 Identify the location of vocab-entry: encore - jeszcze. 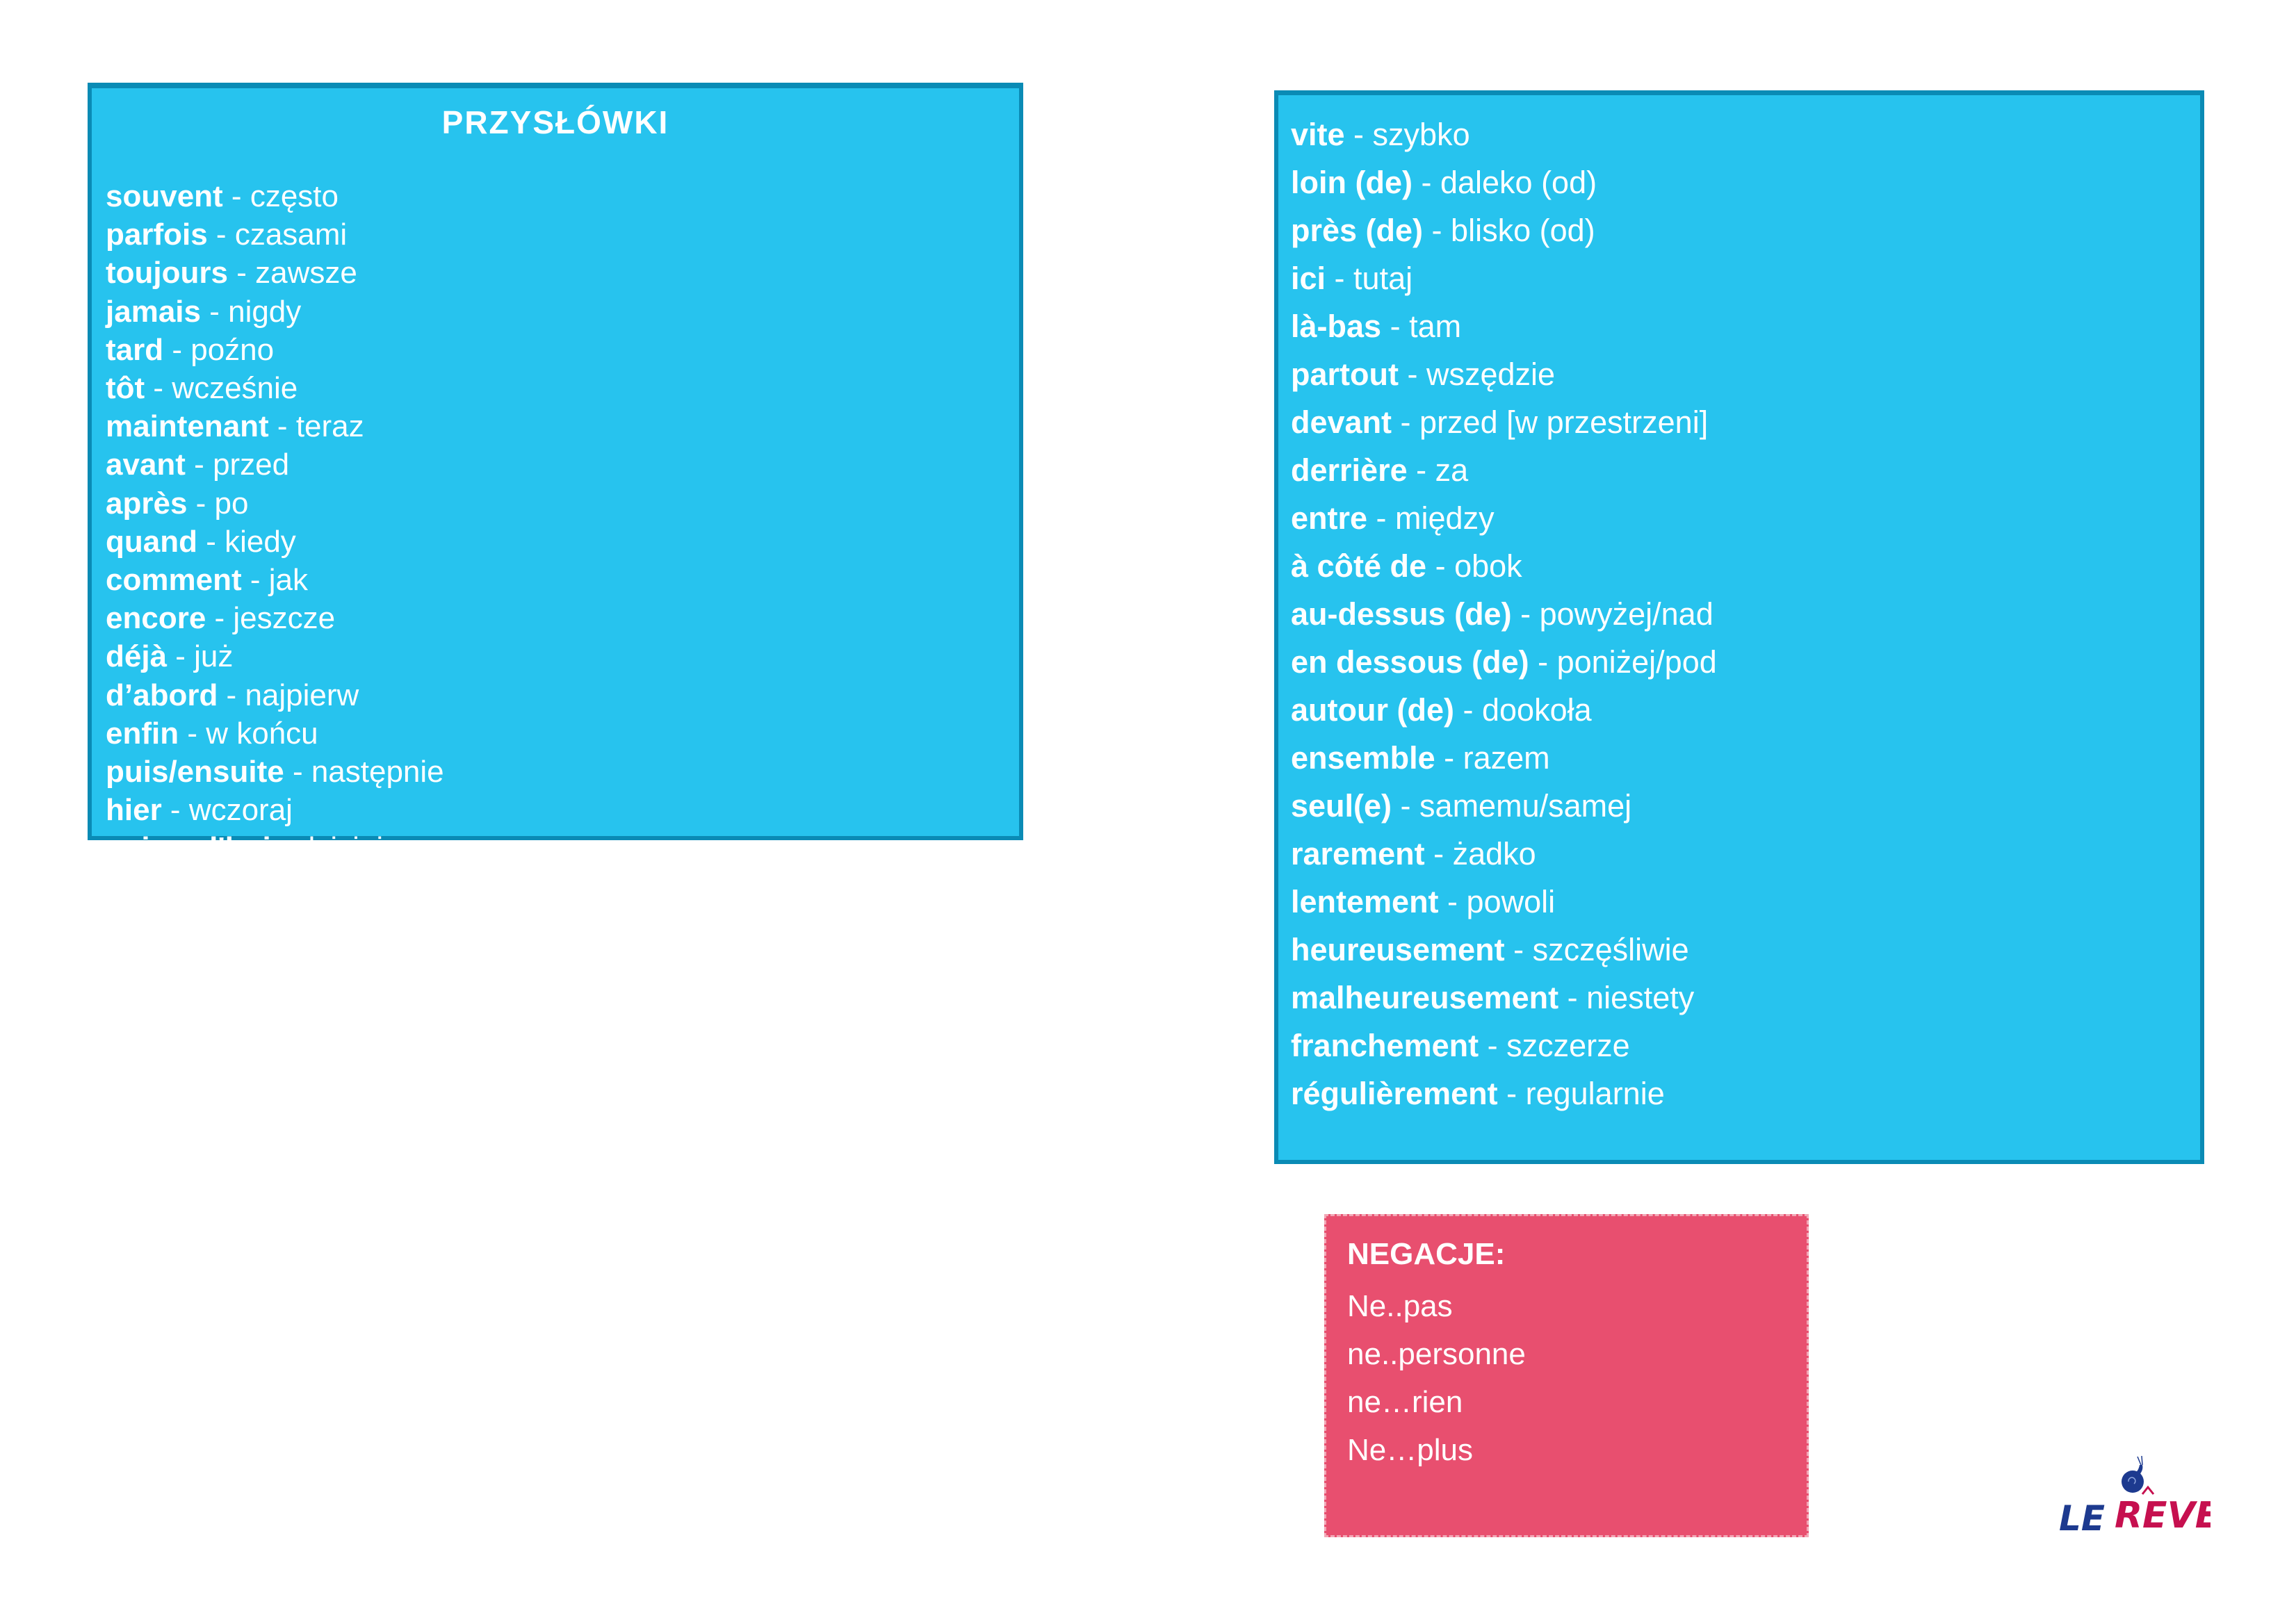
(424, 618).